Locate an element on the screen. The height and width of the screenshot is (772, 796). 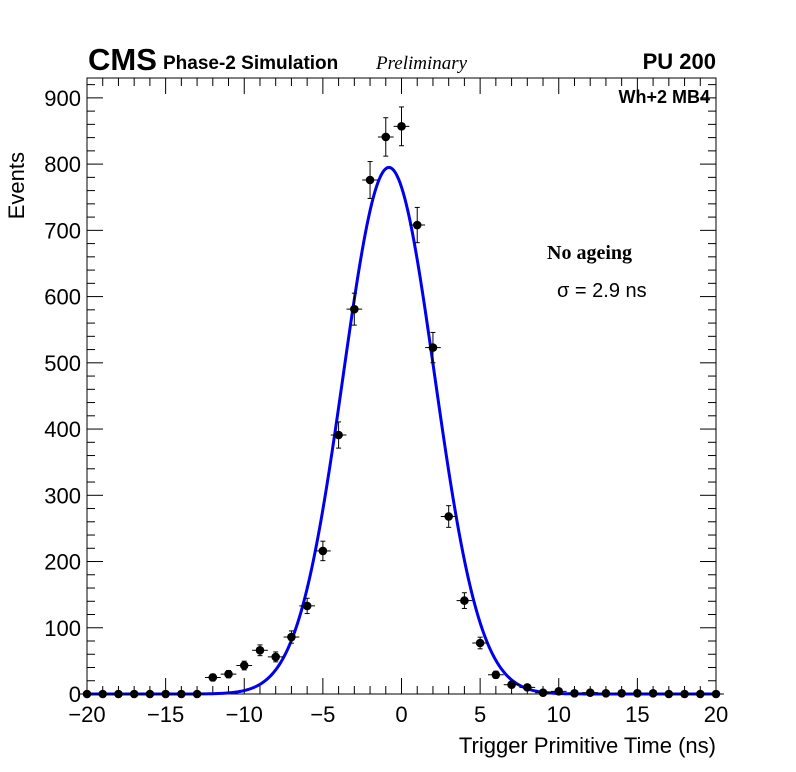
y-tick-label: 0 is located at coordinates (75, 694).